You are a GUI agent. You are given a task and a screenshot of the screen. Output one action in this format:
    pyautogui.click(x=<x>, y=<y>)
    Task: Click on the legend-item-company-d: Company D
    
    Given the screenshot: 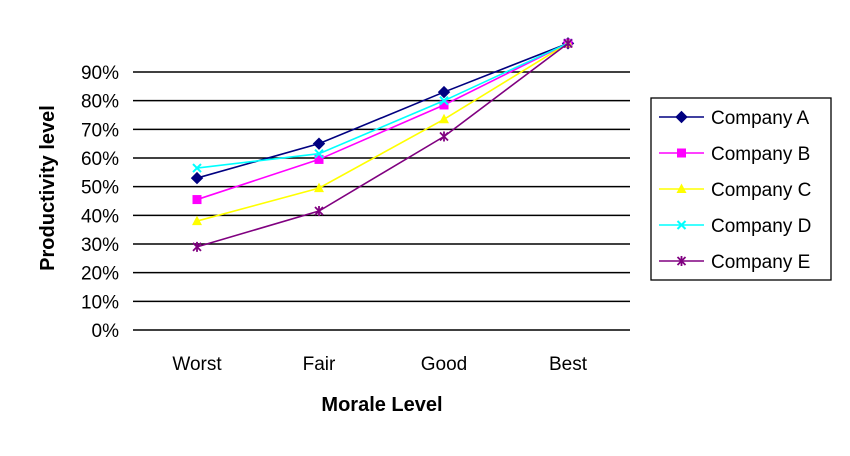 What is the action you would take?
    pyautogui.click(x=735, y=226)
    